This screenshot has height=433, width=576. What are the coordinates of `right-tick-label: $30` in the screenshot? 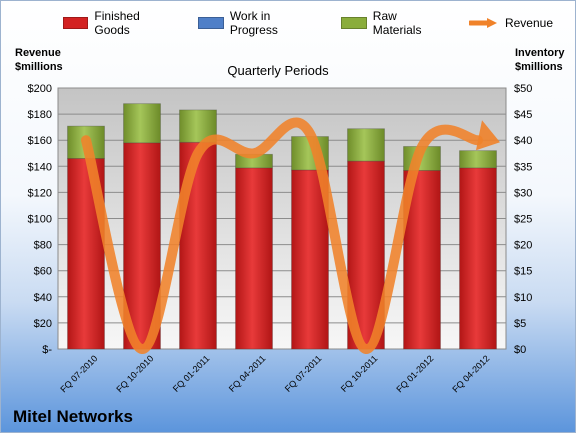 It's located at (523, 193).